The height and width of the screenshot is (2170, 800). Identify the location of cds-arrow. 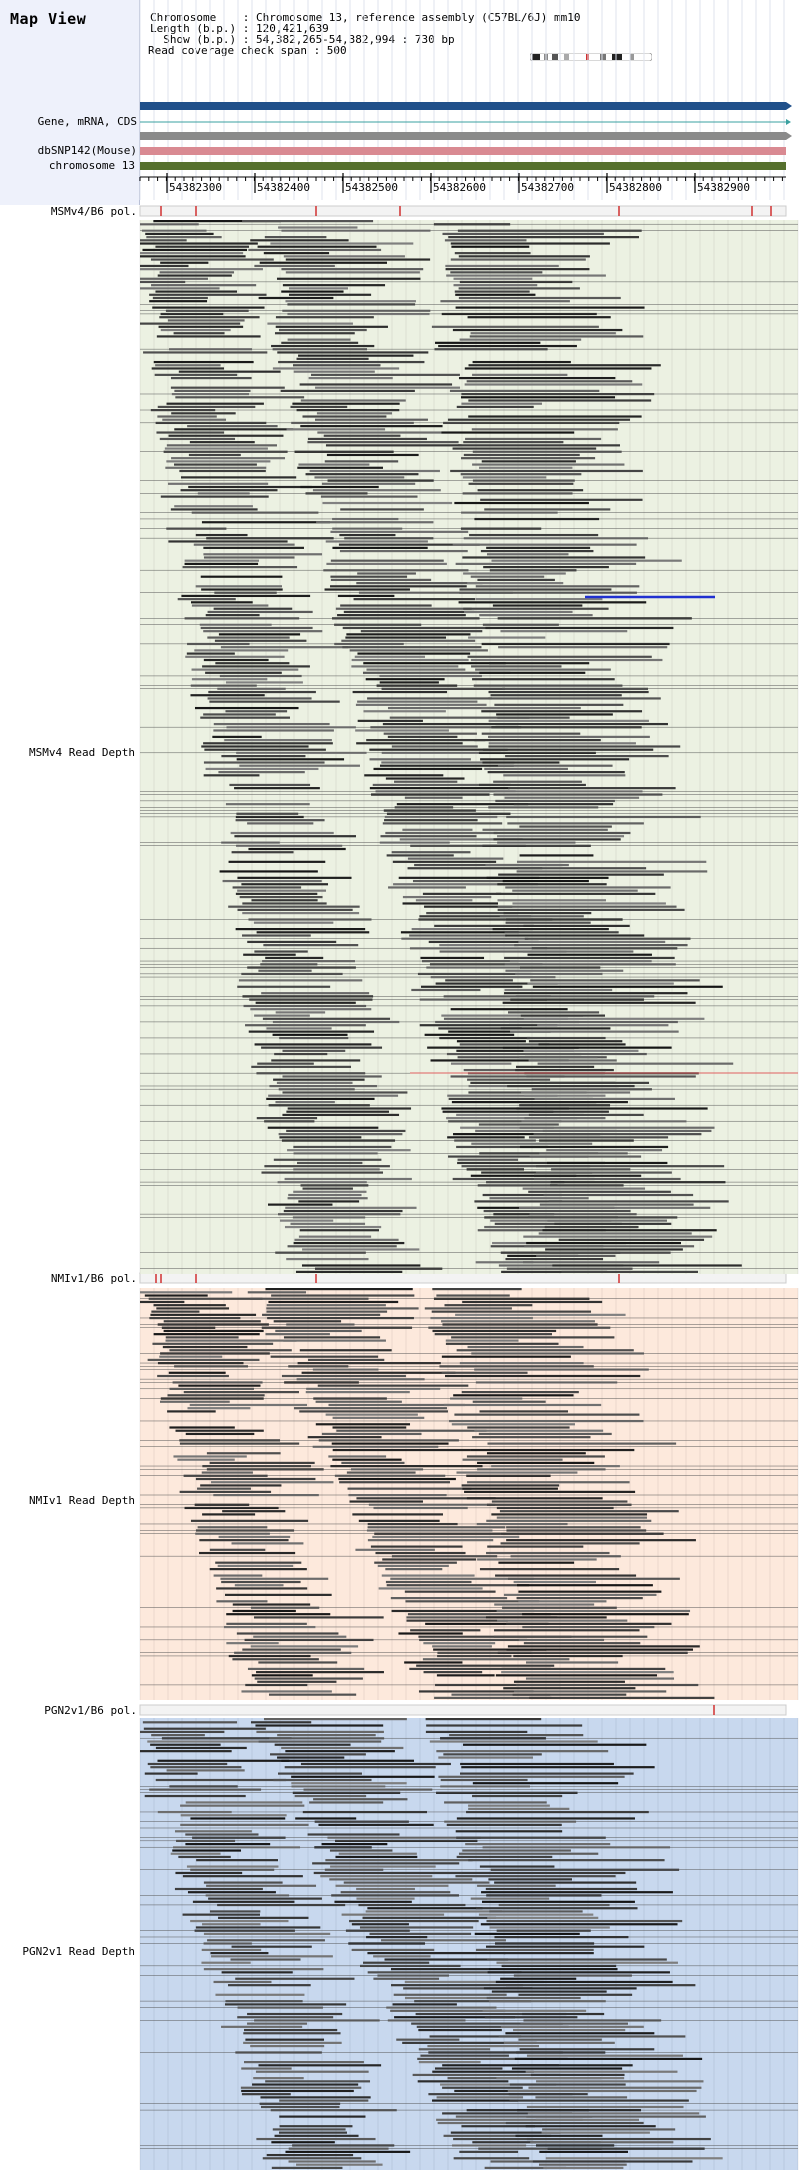
(789, 136).